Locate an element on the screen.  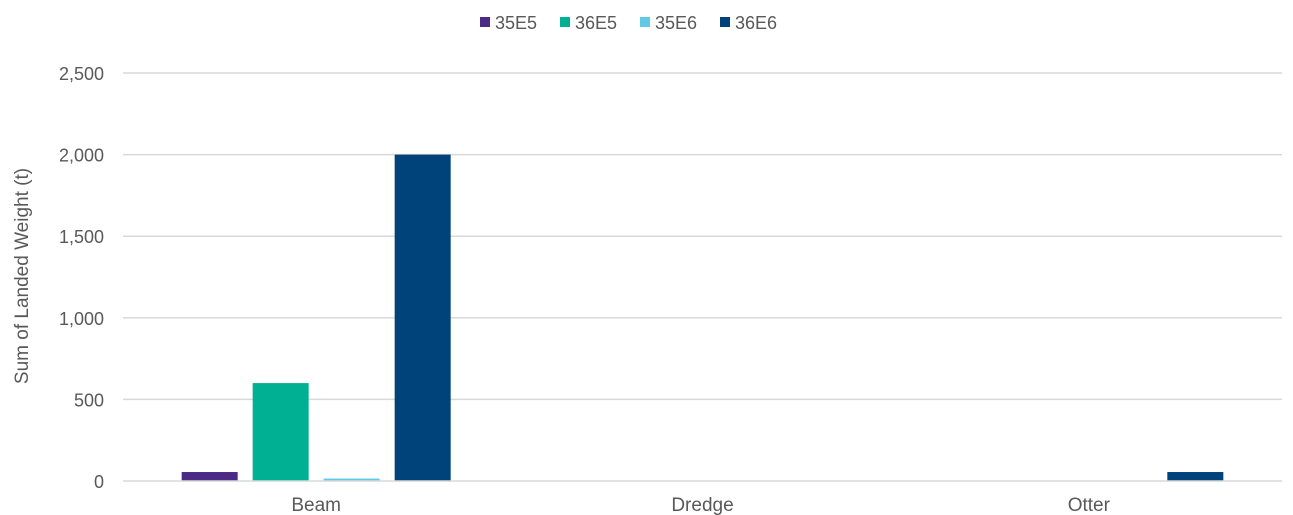
x-tick-label: Otter is located at coordinates (1089, 505).